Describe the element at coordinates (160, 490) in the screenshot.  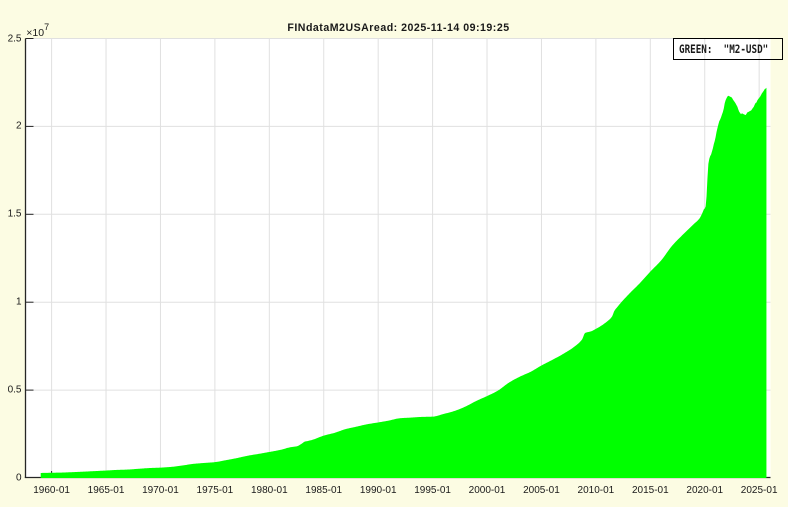
I see `x-tick-label: 1970-01` at that location.